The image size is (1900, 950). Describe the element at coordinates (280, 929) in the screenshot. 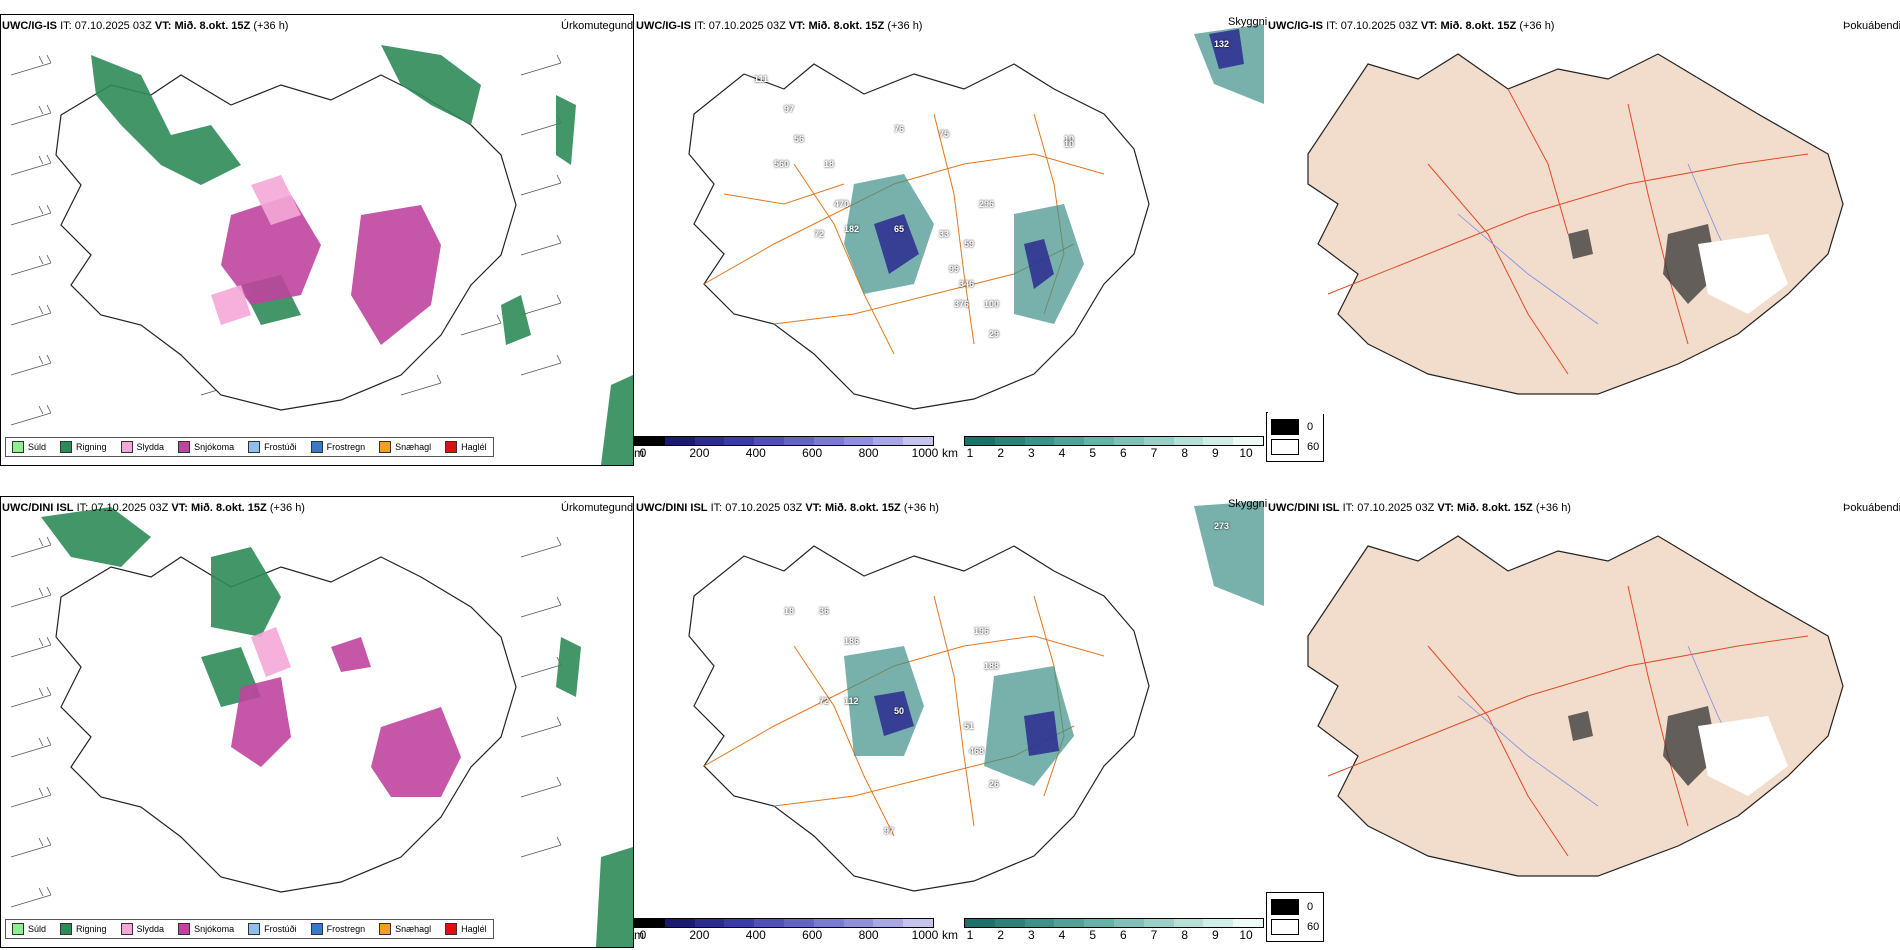

I see `legend-label: Frostúði` at that location.